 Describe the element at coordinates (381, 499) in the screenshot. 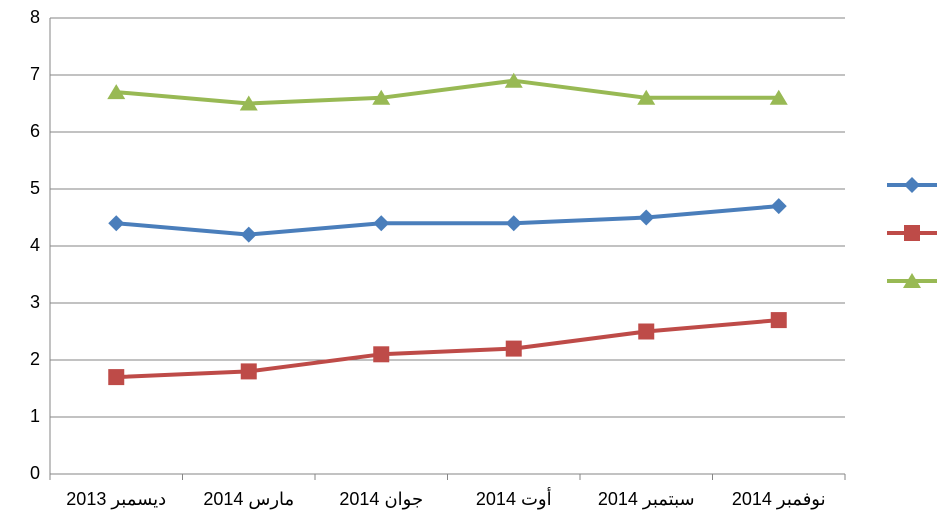

I see `x-tick-label: جوان 2014` at that location.